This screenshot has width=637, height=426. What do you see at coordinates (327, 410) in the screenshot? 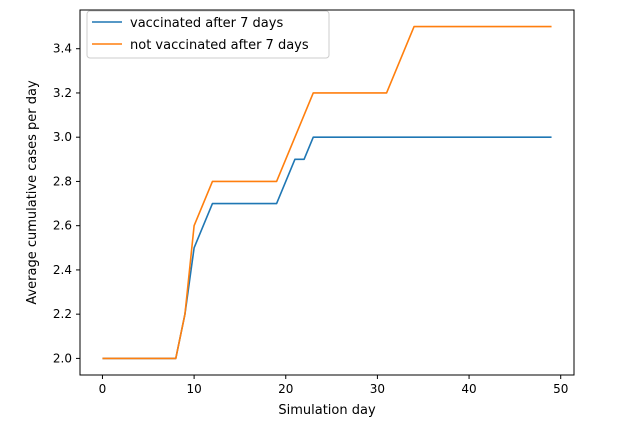
I see `x-axis-label: Simulation day` at bounding box center [327, 410].